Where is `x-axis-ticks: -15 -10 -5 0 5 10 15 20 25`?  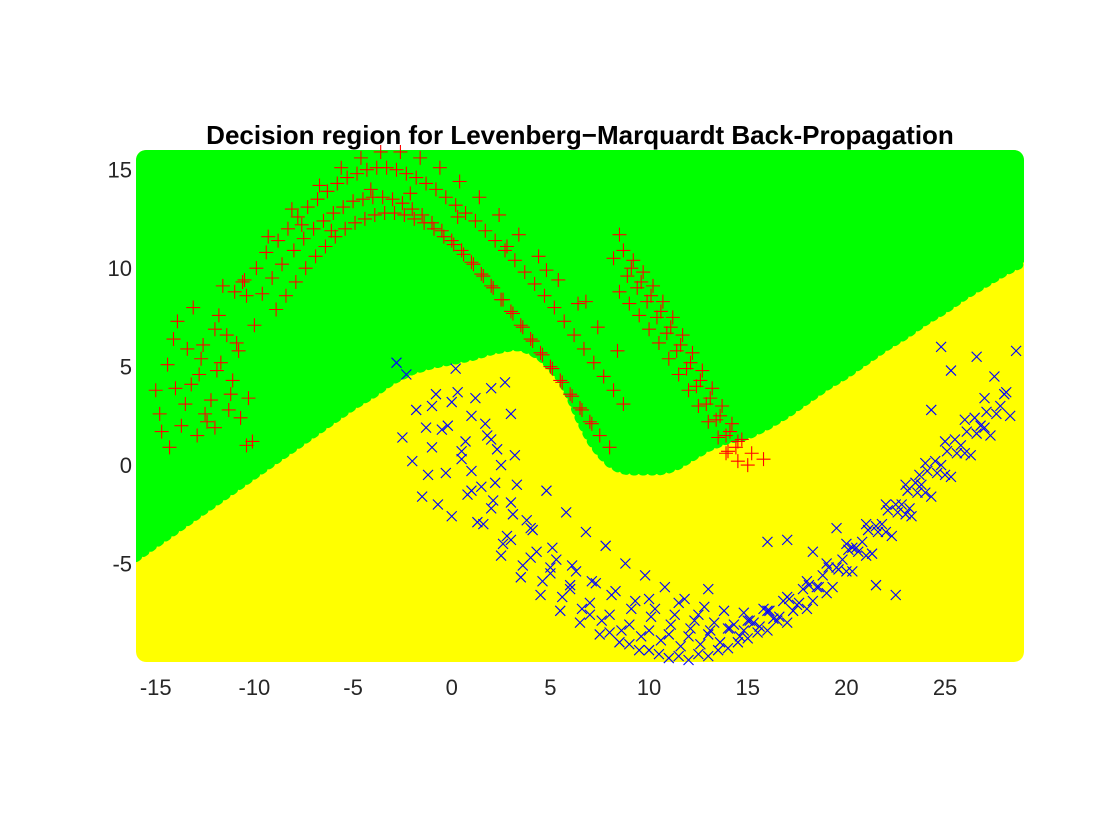
x-axis-ticks: -15 -10 -5 0 5 10 15 20 25 is located at coordinates (548, 687).